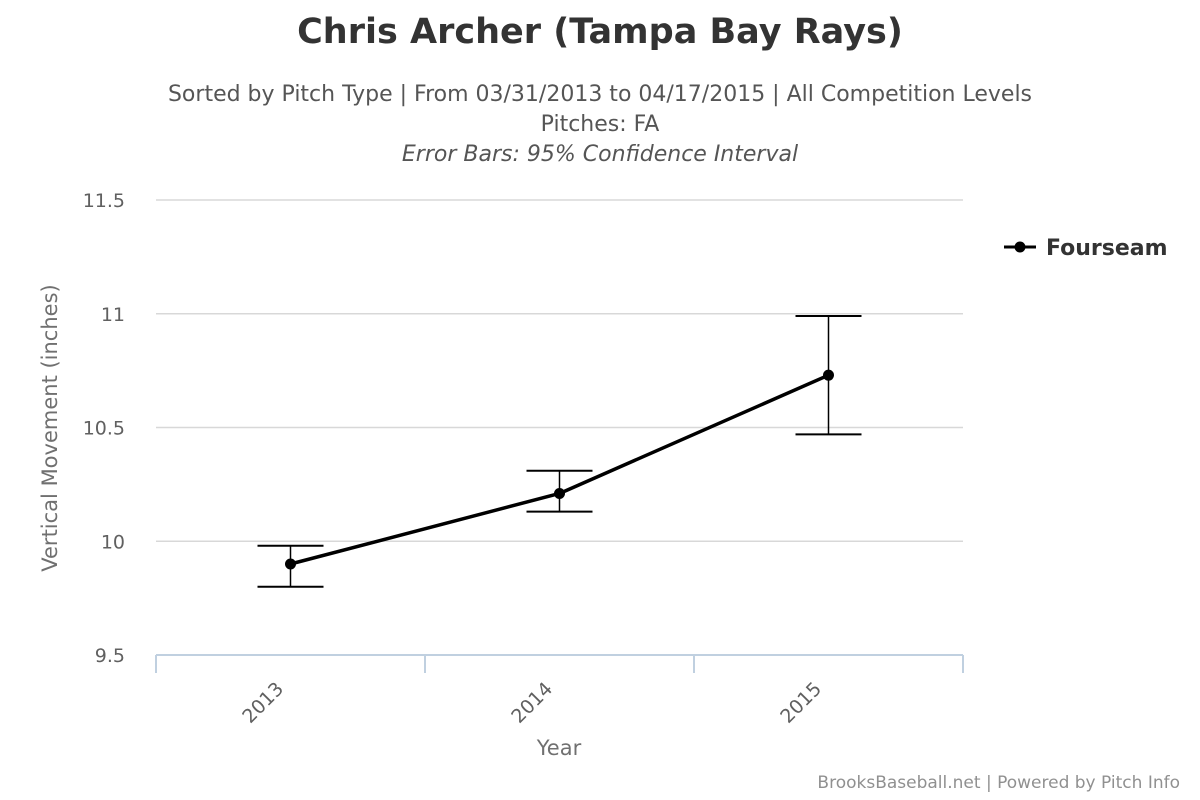  What do you see at coordinates (113, 542) in the screenshot?
I see `y-tick-label: 10` at bounding box center [113, 542].